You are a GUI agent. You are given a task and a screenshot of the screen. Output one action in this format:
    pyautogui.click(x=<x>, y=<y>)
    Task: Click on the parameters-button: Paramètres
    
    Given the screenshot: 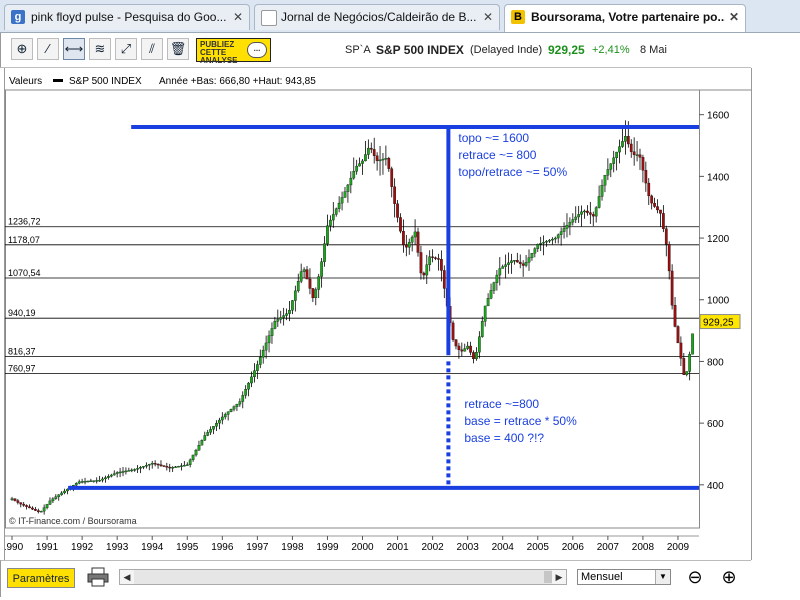 What is the action you would take?
    pyautogui.click(x=41, y=578)
    